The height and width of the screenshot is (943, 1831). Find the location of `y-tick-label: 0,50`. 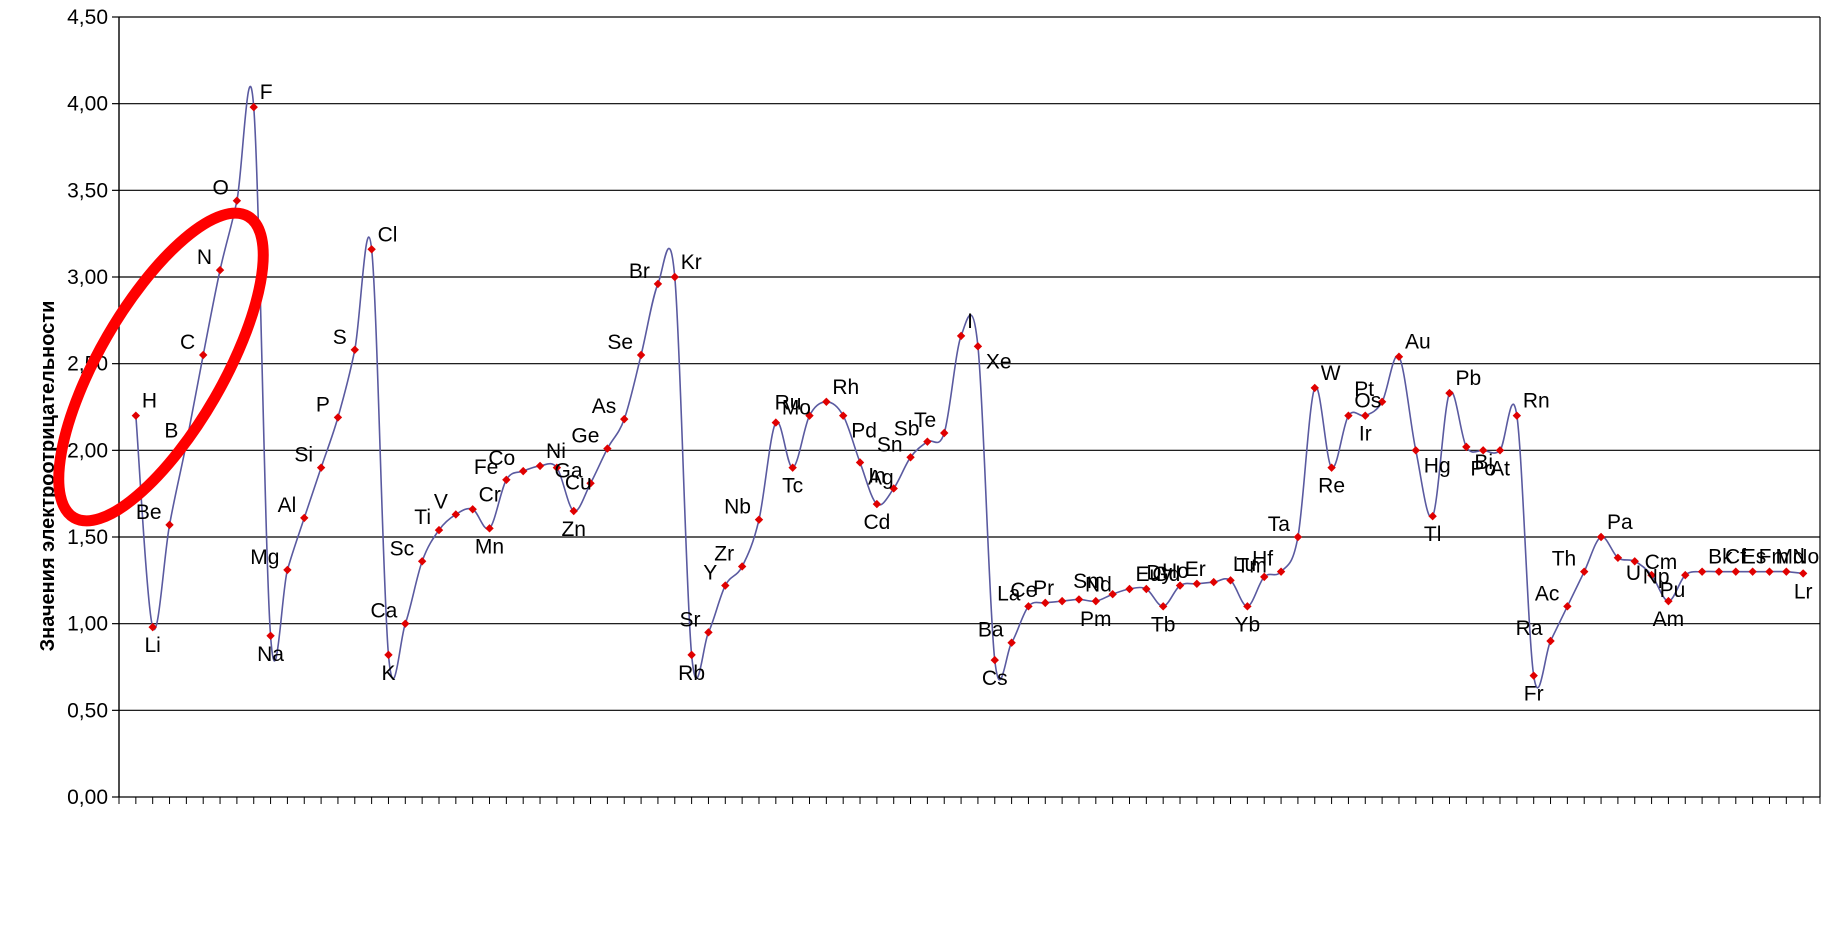

y-tick-label: 0,50 is located at coordinates (87, 710).